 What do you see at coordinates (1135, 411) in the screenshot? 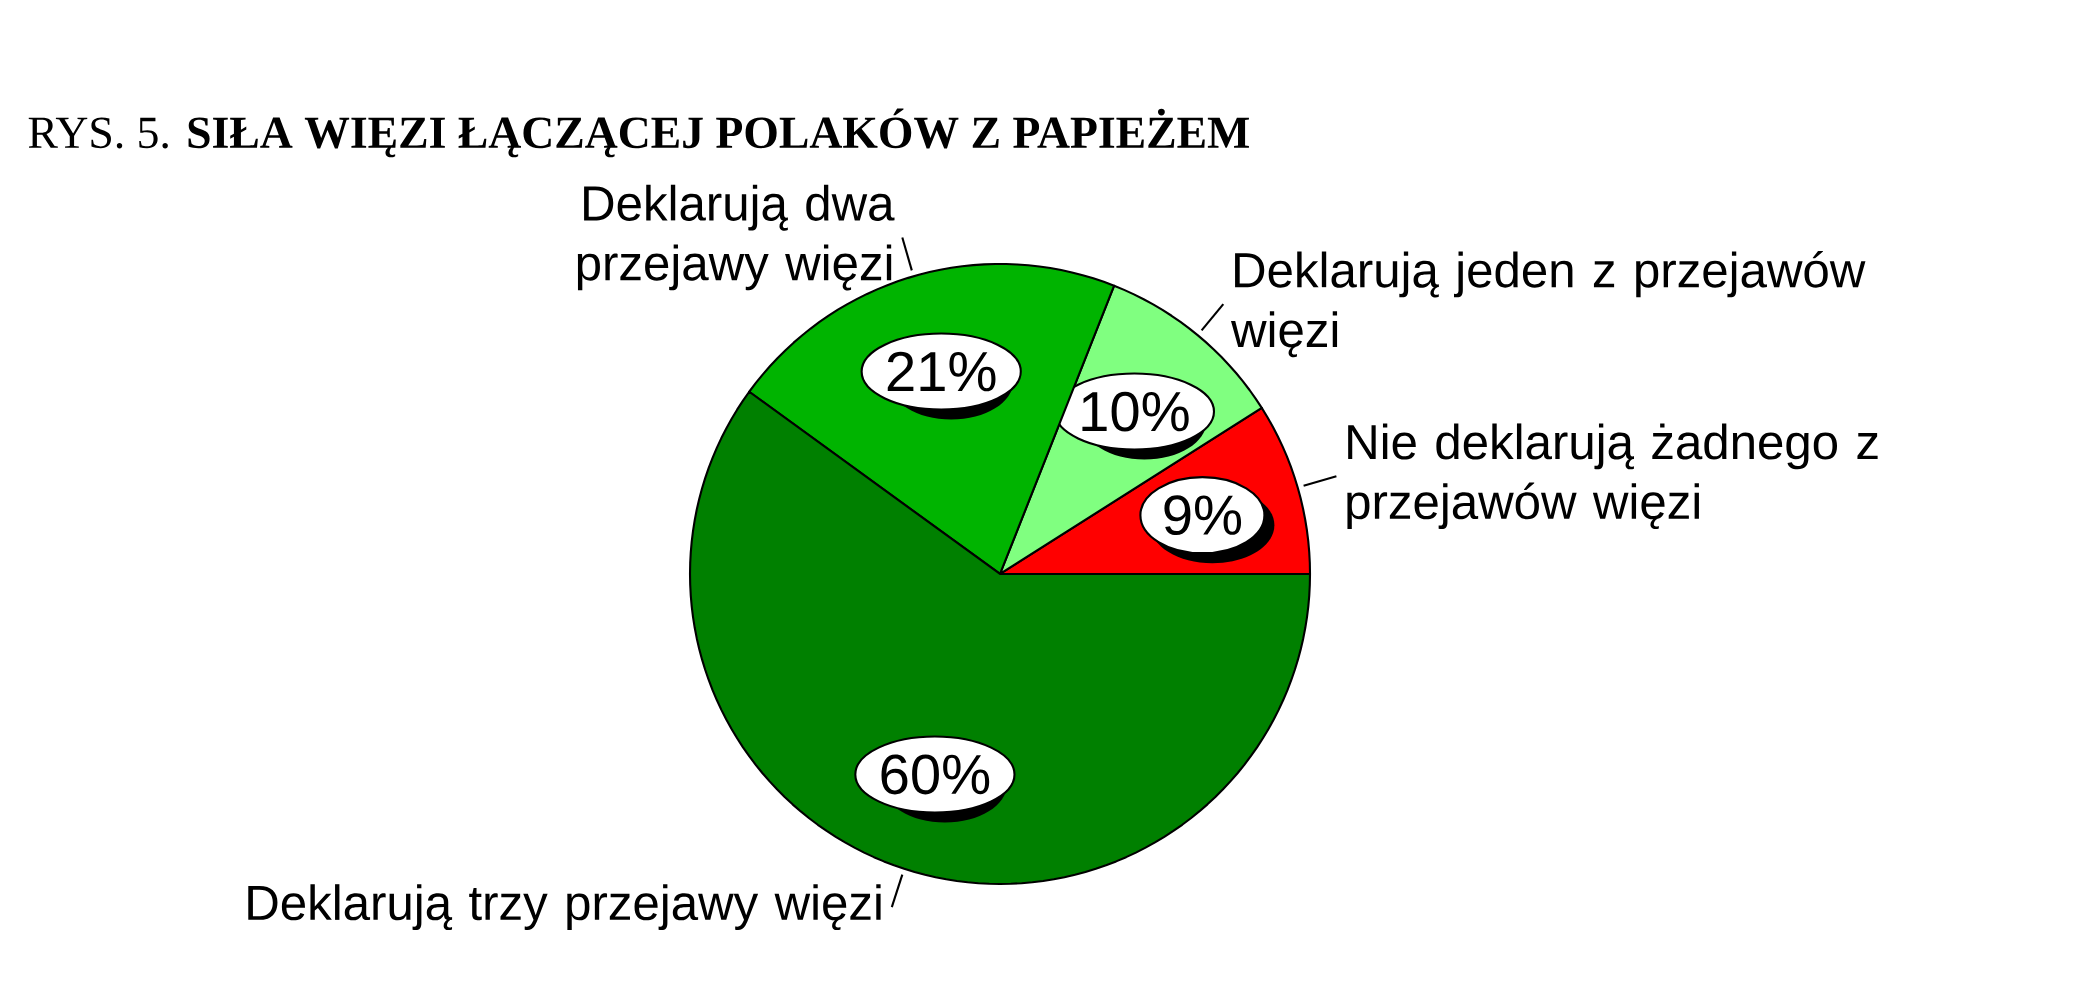
I see `data-label: 10%` at bounding box center [1135, 411].